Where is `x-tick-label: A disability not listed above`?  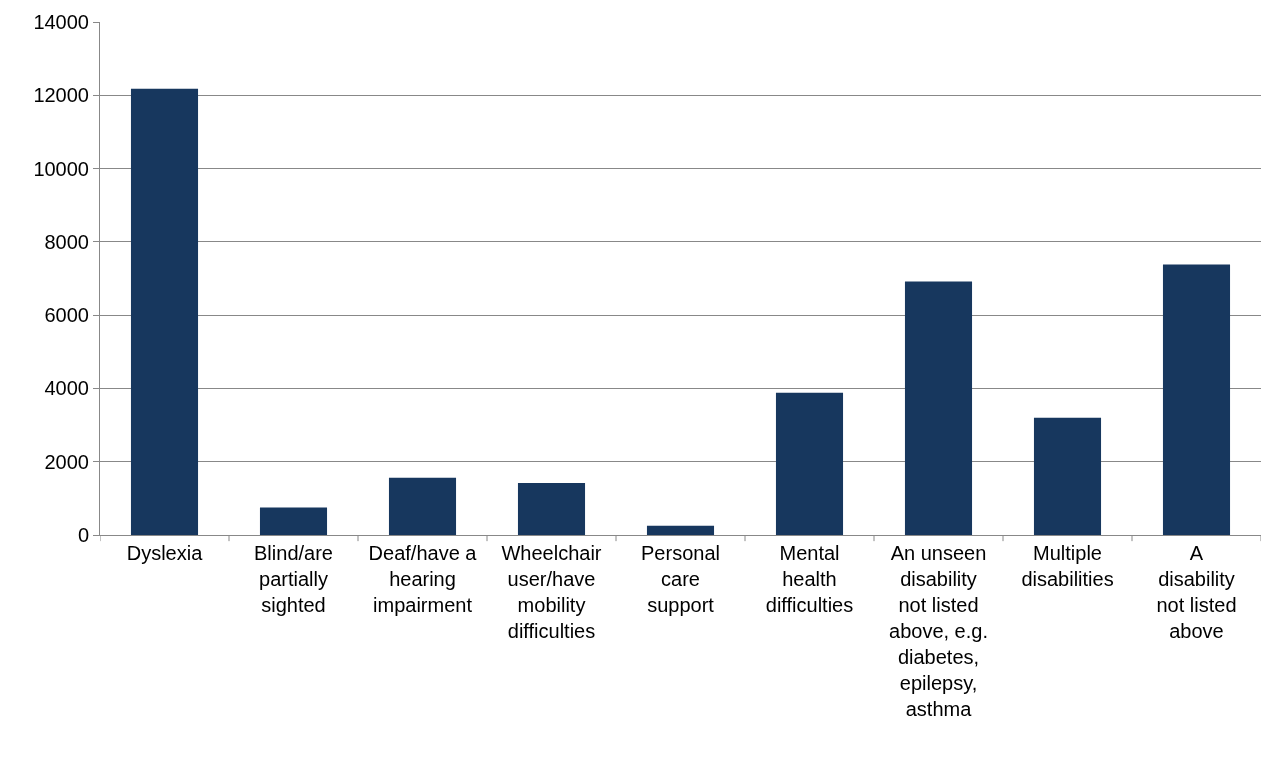
x-tick-label: A disability not listed above is located at coordinates (1196, 592).